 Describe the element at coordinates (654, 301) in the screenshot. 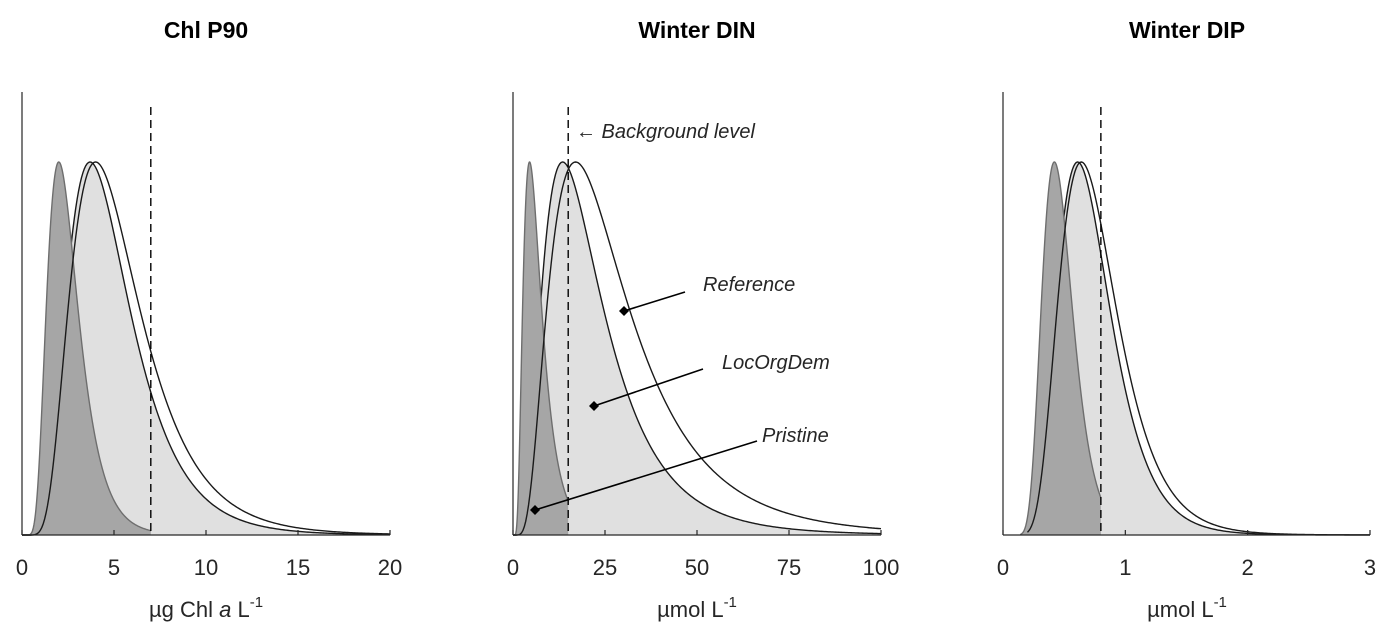

I see `leader-line-reference` at that location.